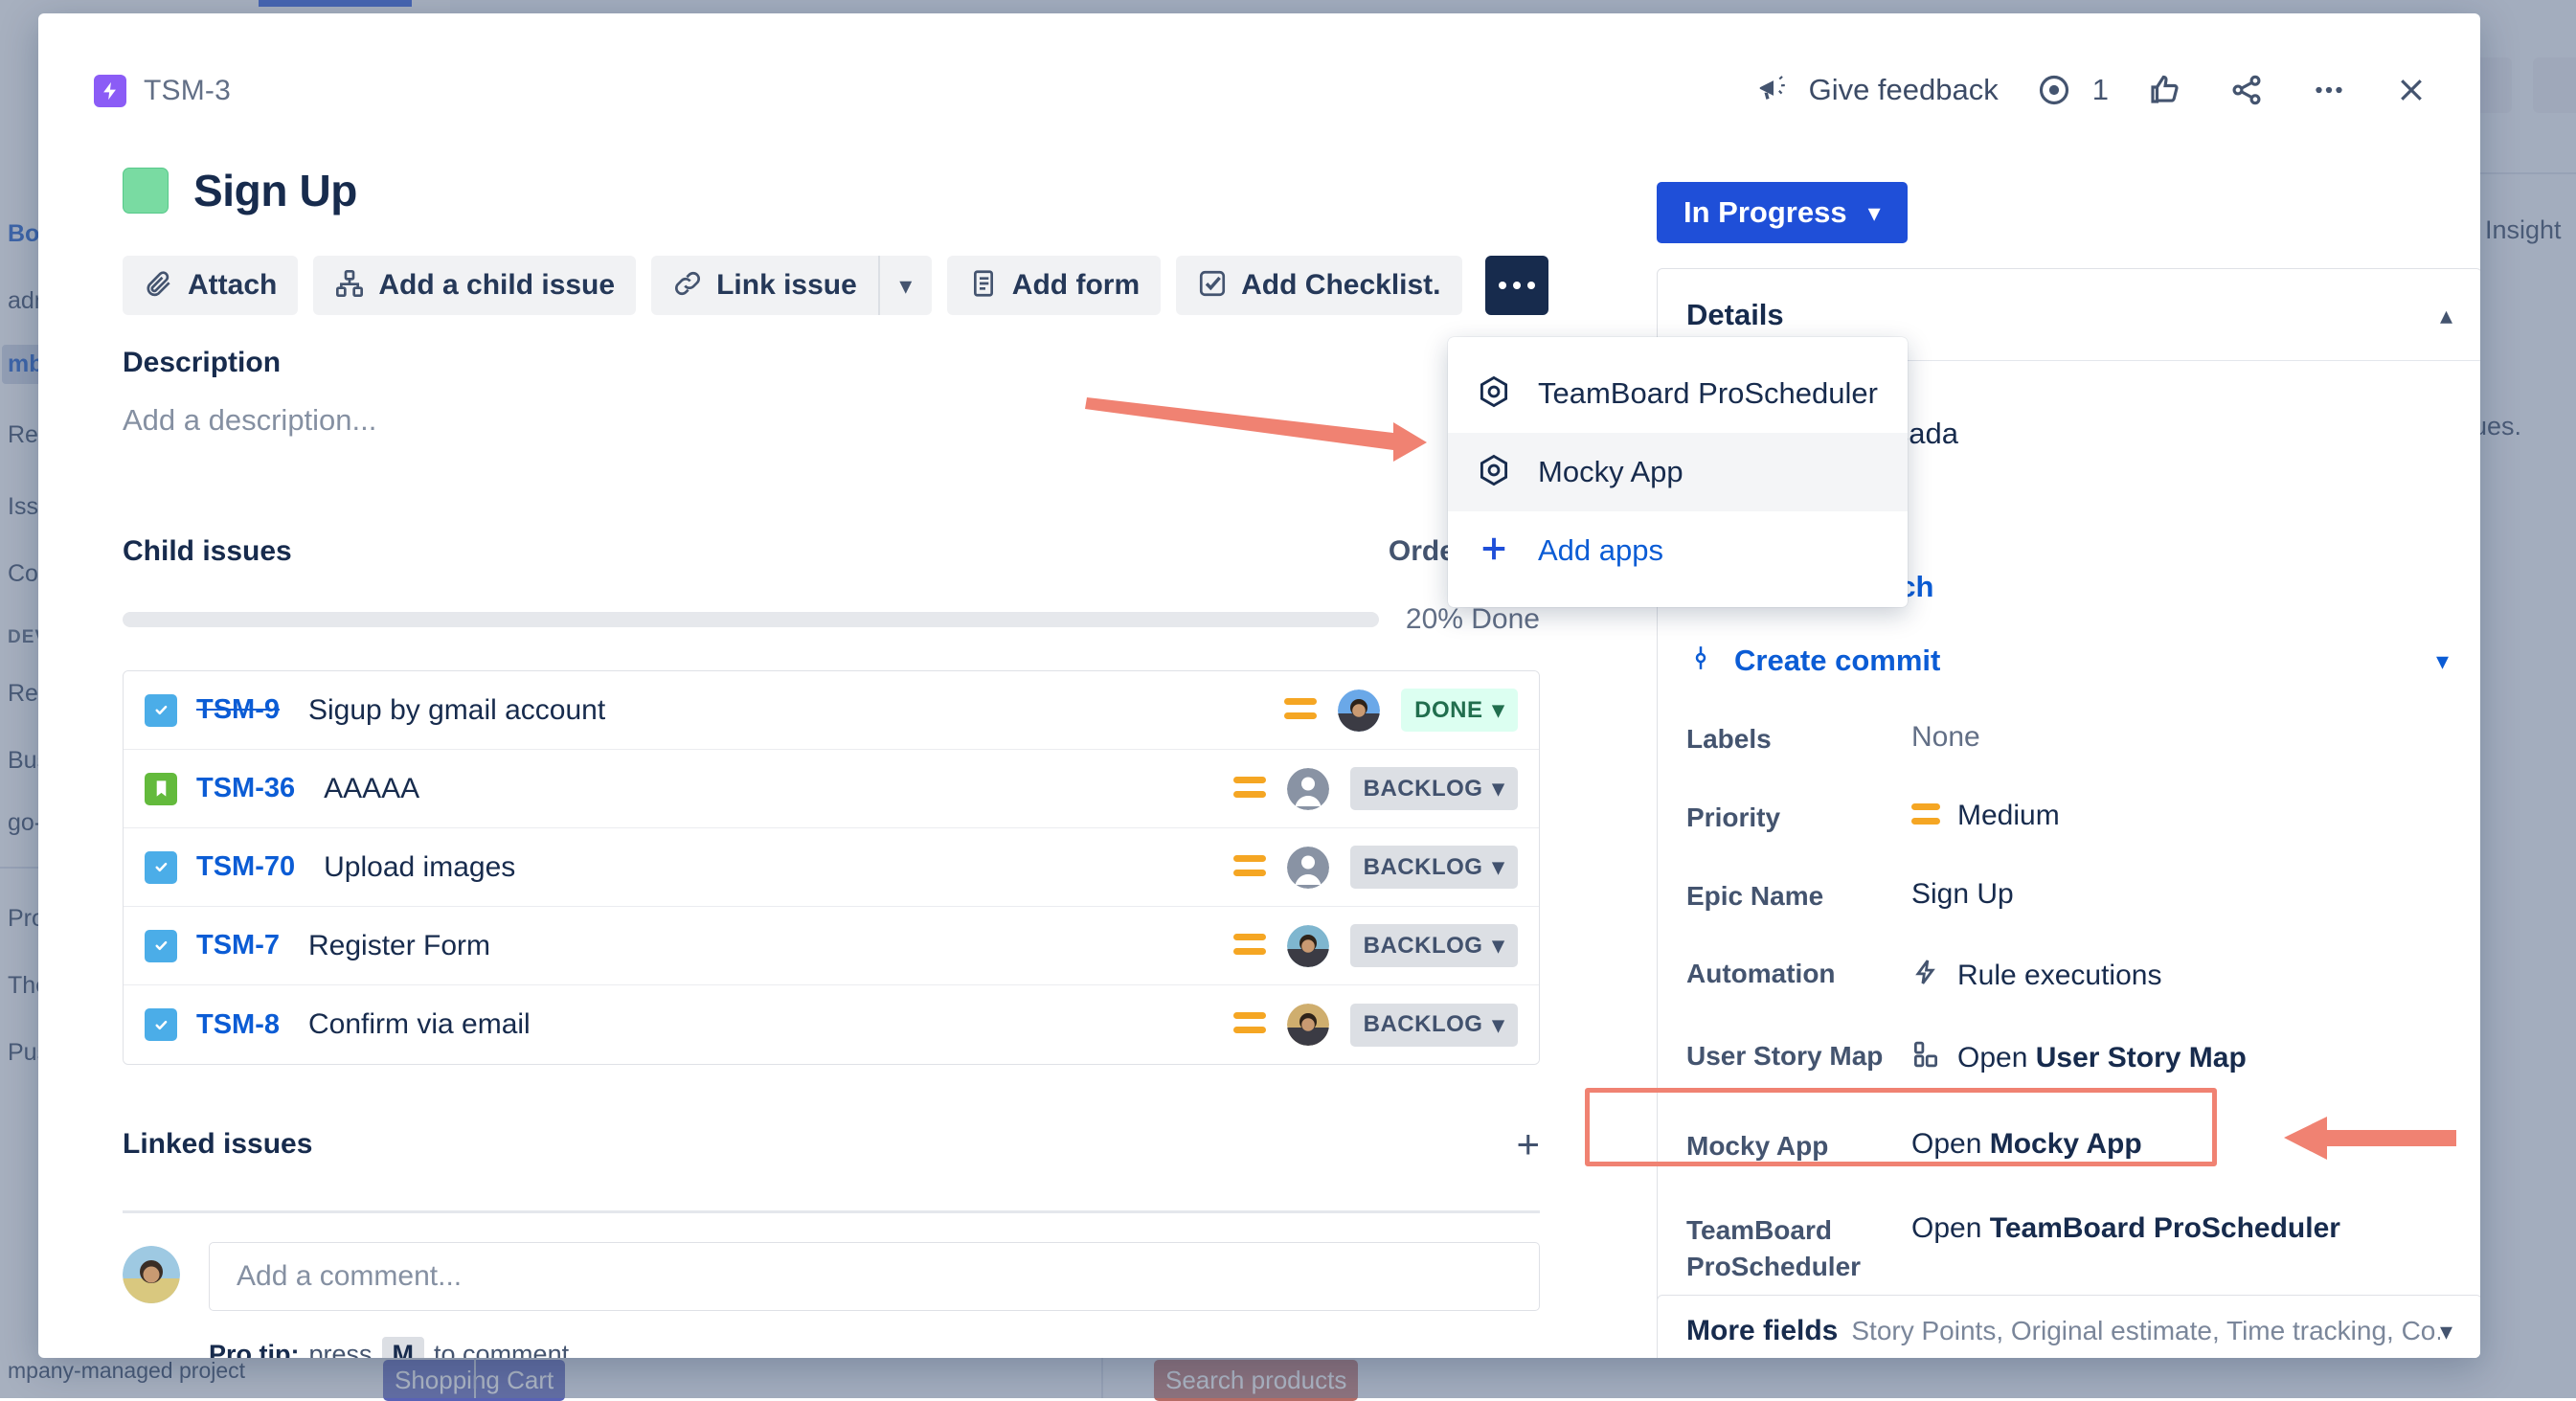 This screenshot has height=1401, width=2576. What do you see at coordinates (831, 1168) in the screenshot?
I see `linked-issues-section: Linked issues +` at bounding box center [831, 1168].